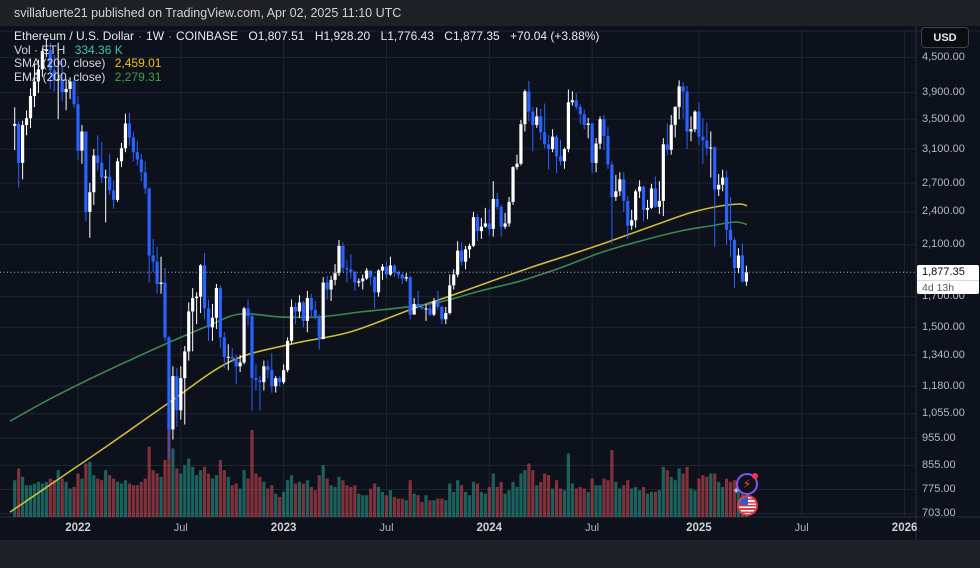  I want to click on volume-legend-row: Vol · ETH 334.36 K, so click(306, 50).